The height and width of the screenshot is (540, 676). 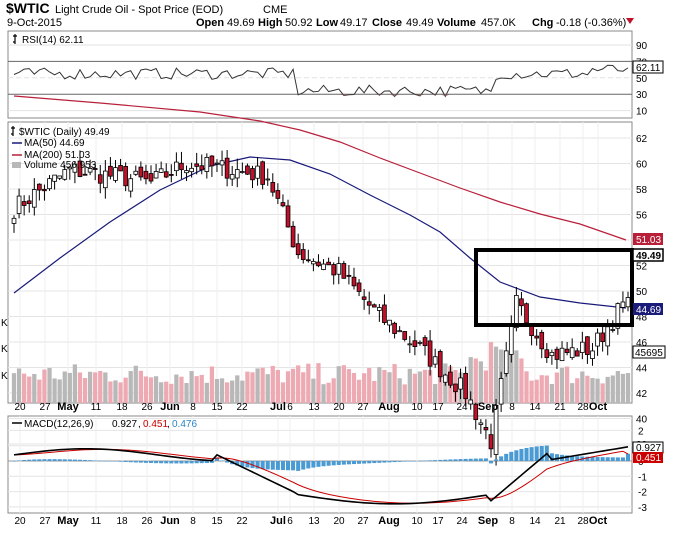 What do you see at coordinates (184, 424) in the screenshot?
I see `macd-legend-hist: 0.476` at bounding box center [184, 424].